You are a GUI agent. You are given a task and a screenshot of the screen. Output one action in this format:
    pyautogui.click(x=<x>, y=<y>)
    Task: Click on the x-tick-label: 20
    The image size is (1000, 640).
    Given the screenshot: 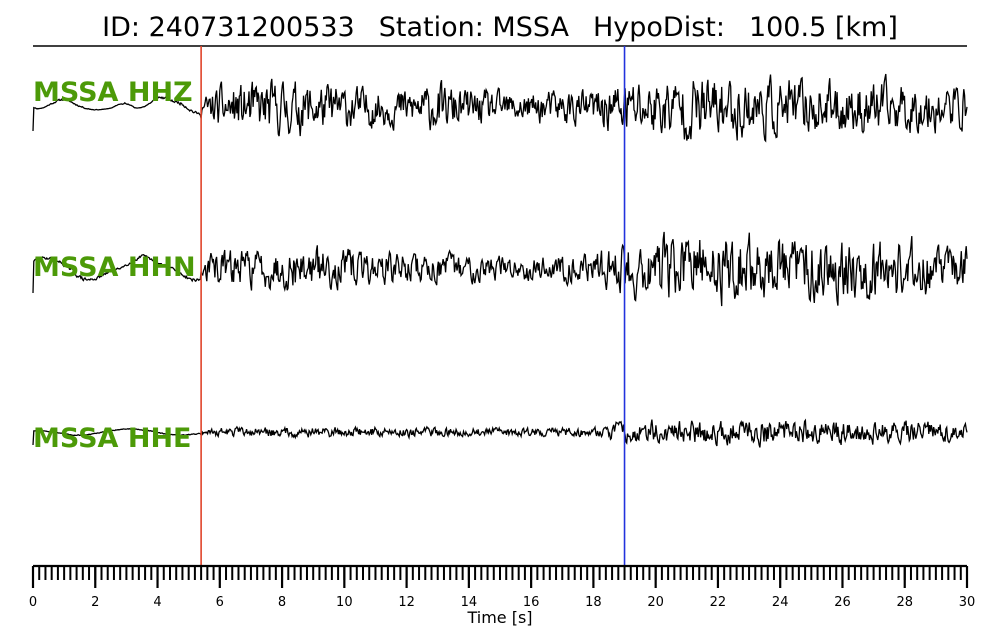 What is the action you would take?
    pyautogui.click(x=655, y=602)
    